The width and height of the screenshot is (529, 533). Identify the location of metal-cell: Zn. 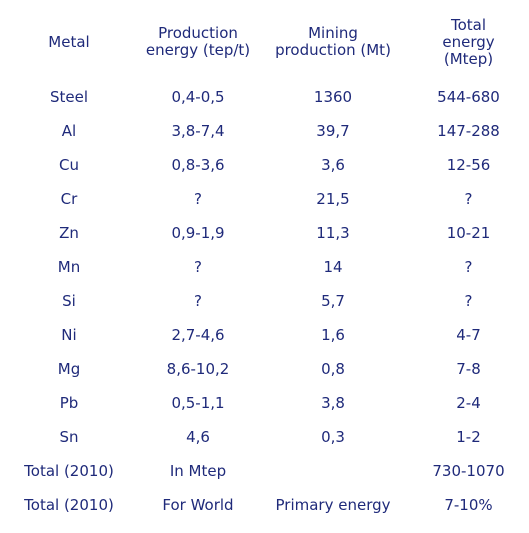
(69, 232).